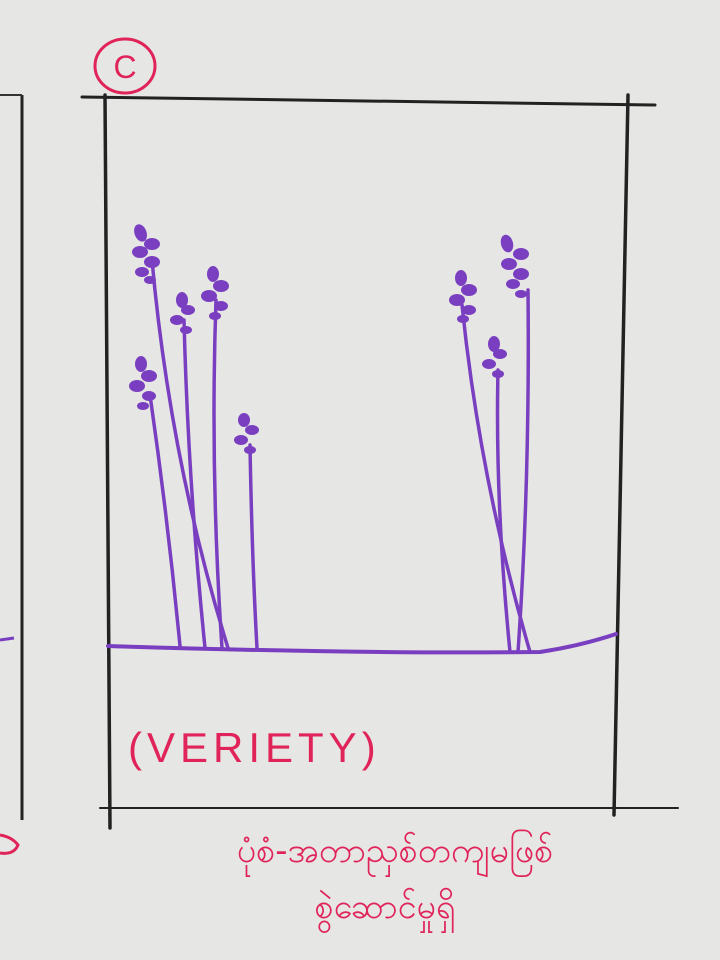 The image size is (720, 960). What do you see at coordinates (489, 306) in the screenshot?
I see `plant-flowers-right` at bounding box center [489, 306].